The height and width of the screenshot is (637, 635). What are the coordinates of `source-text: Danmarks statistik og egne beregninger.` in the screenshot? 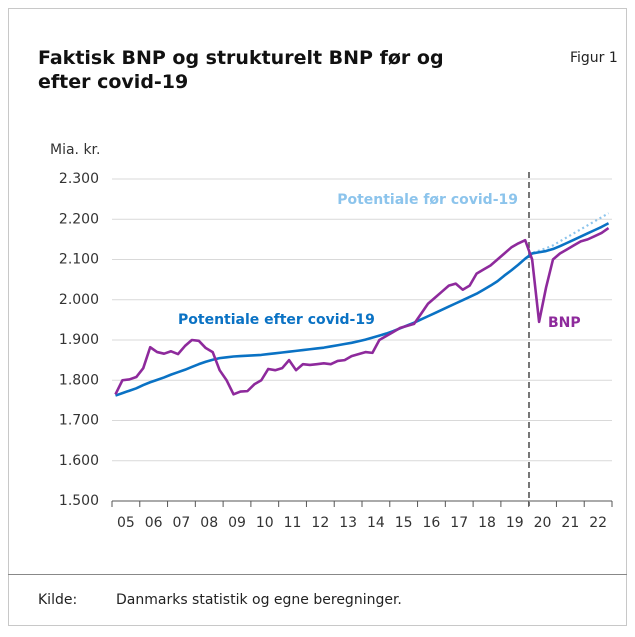 It's located at (259, 600).